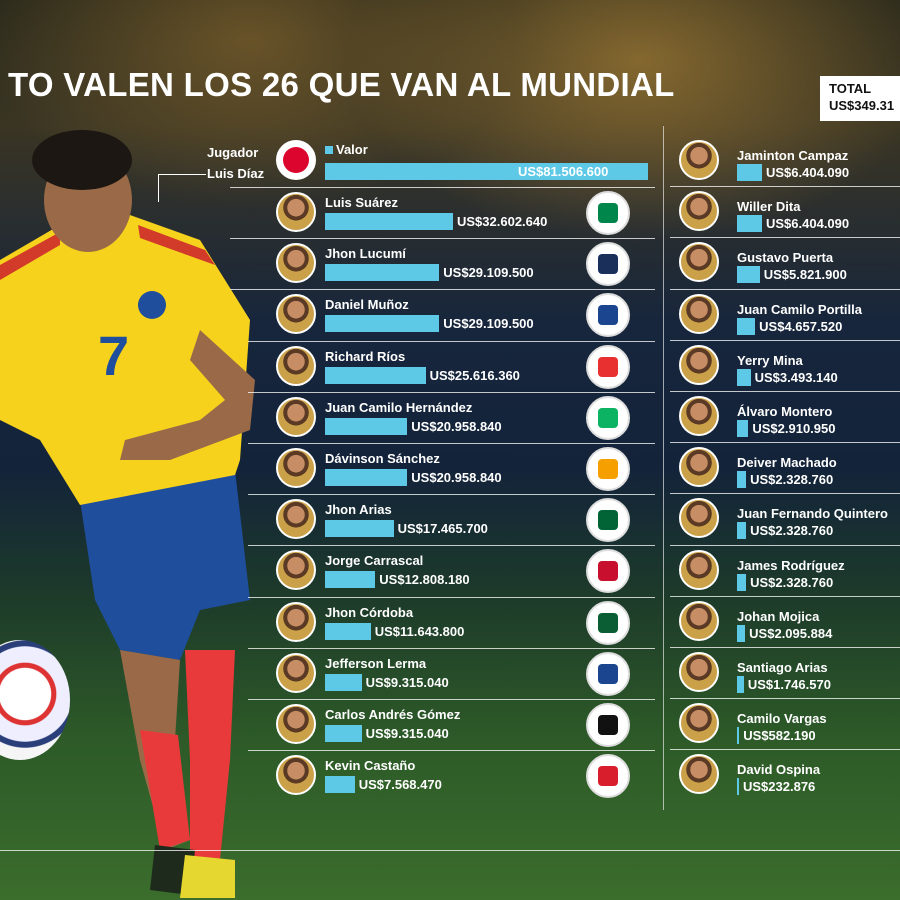 The image size is (900, 900). Describe the element at coordinates (358, 510) in the screenshot. I see `player-name: Jhon Arias` at that location.